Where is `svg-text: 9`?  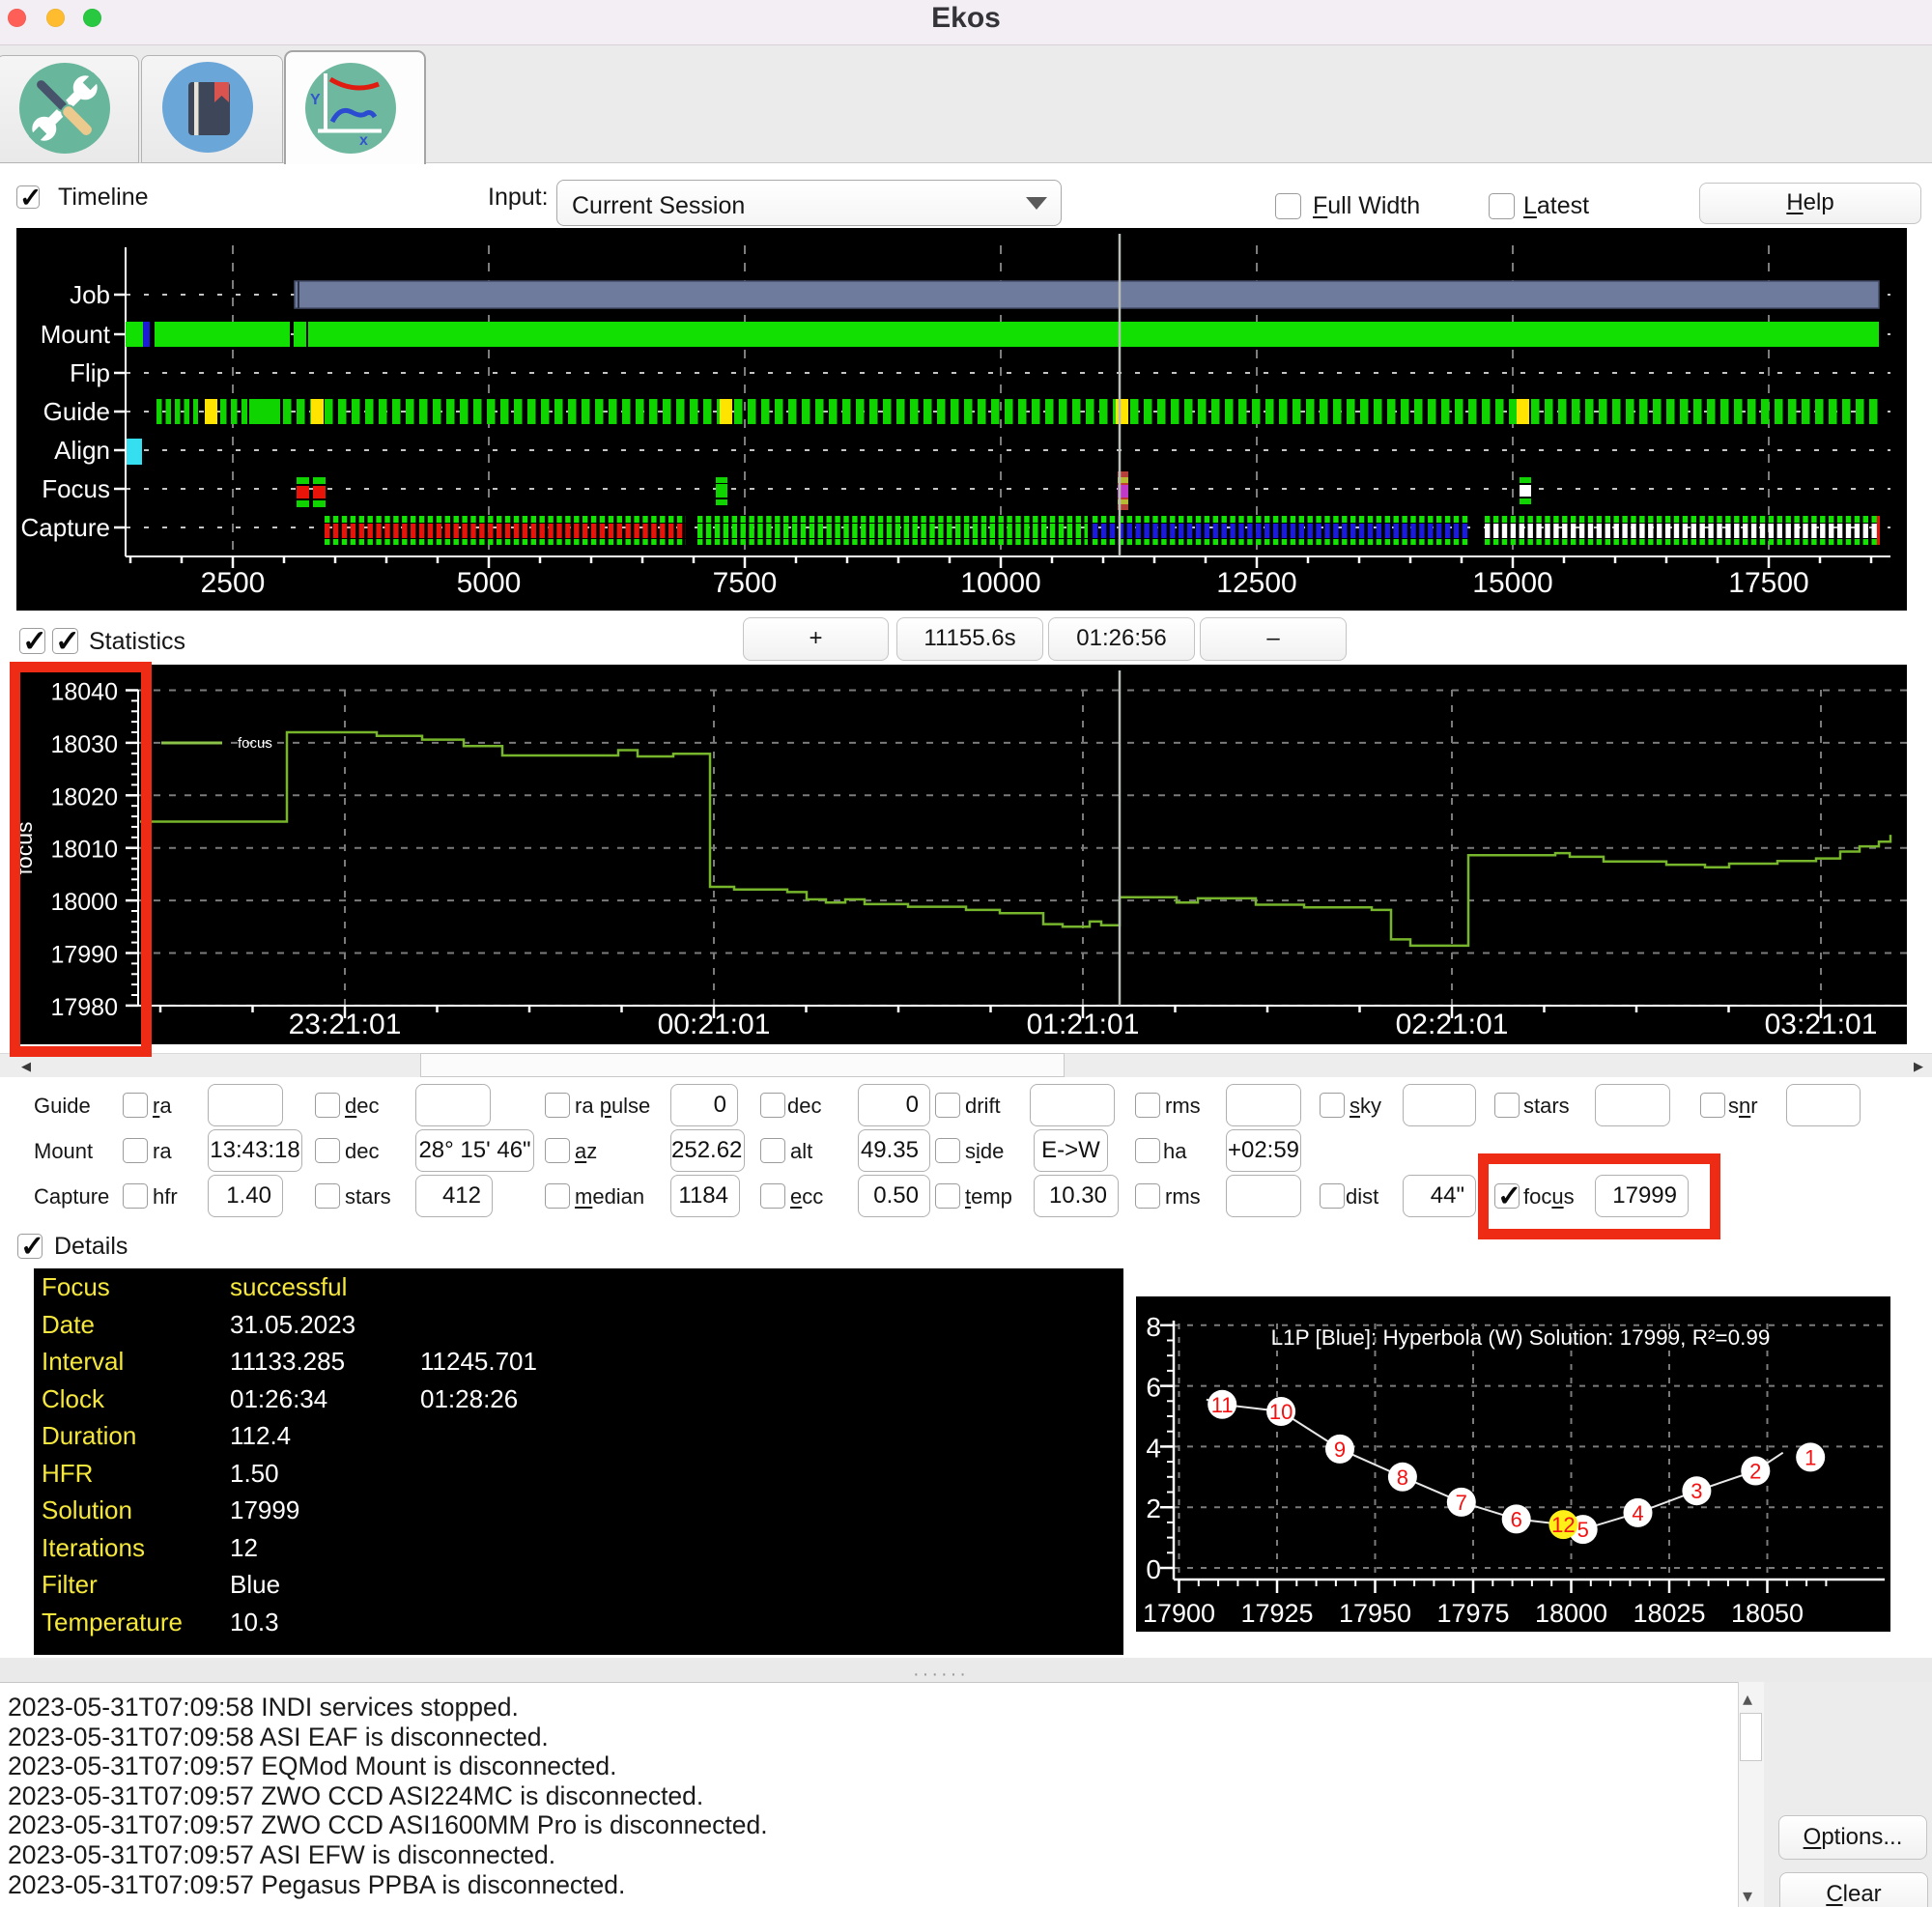 svg-text: 9 is located at coordinates (1340, 1449).